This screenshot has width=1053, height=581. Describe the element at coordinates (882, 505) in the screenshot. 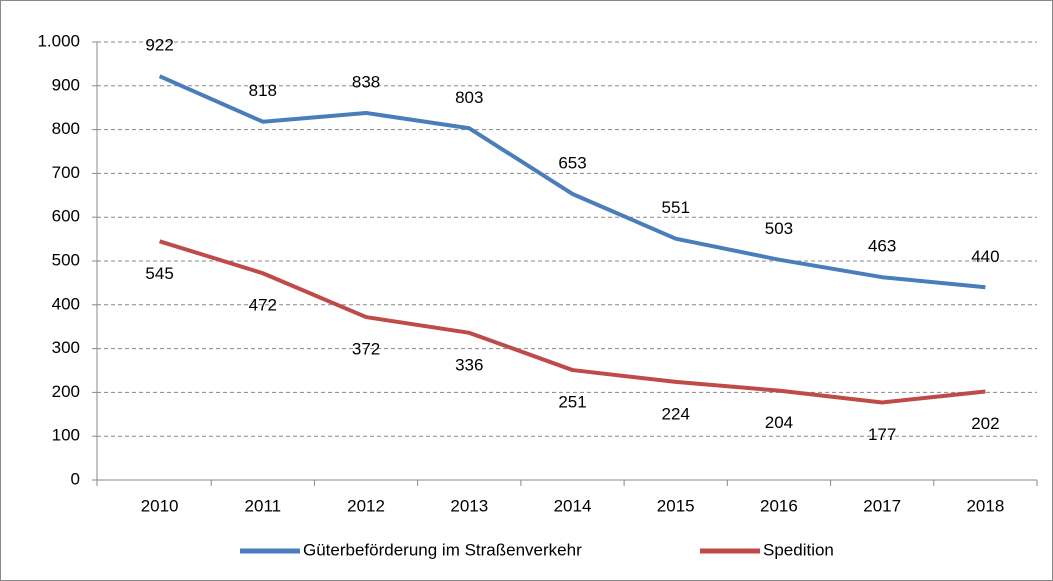

I see `x-tick-label: 2017` at that location.